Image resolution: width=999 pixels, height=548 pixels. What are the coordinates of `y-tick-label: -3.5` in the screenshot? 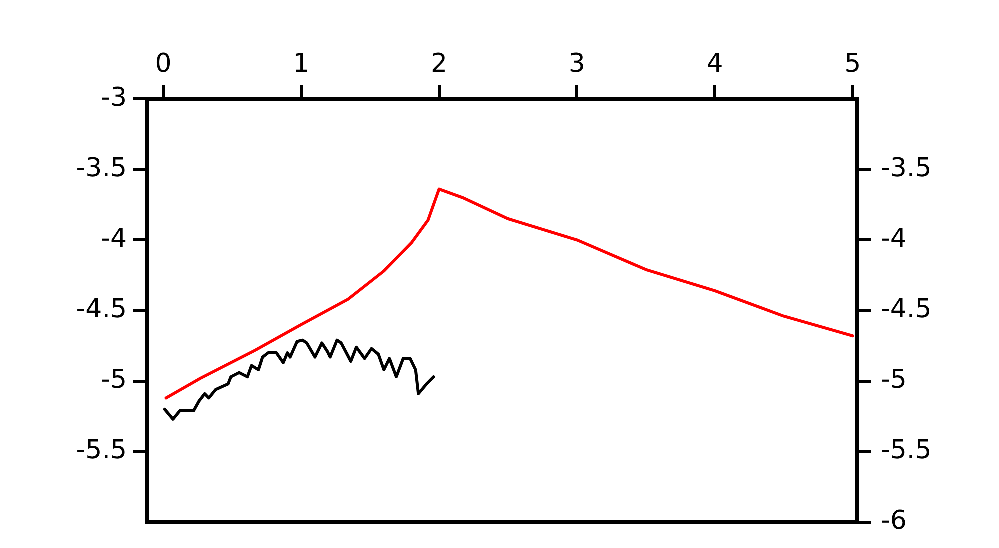 It's located at (101, 168).